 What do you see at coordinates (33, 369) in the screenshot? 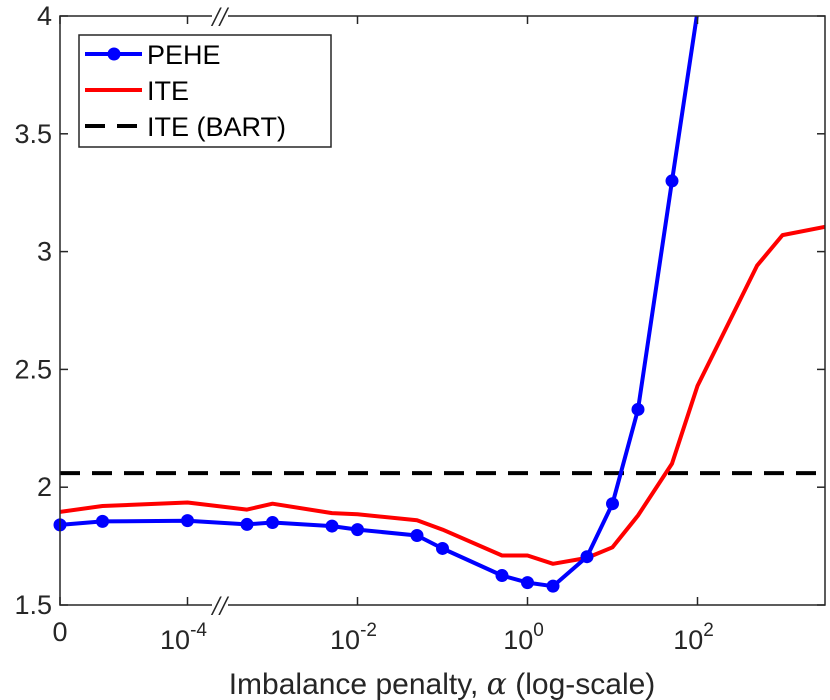
I see `y-tick-label: 2.5` at bounding box center [33, 369].